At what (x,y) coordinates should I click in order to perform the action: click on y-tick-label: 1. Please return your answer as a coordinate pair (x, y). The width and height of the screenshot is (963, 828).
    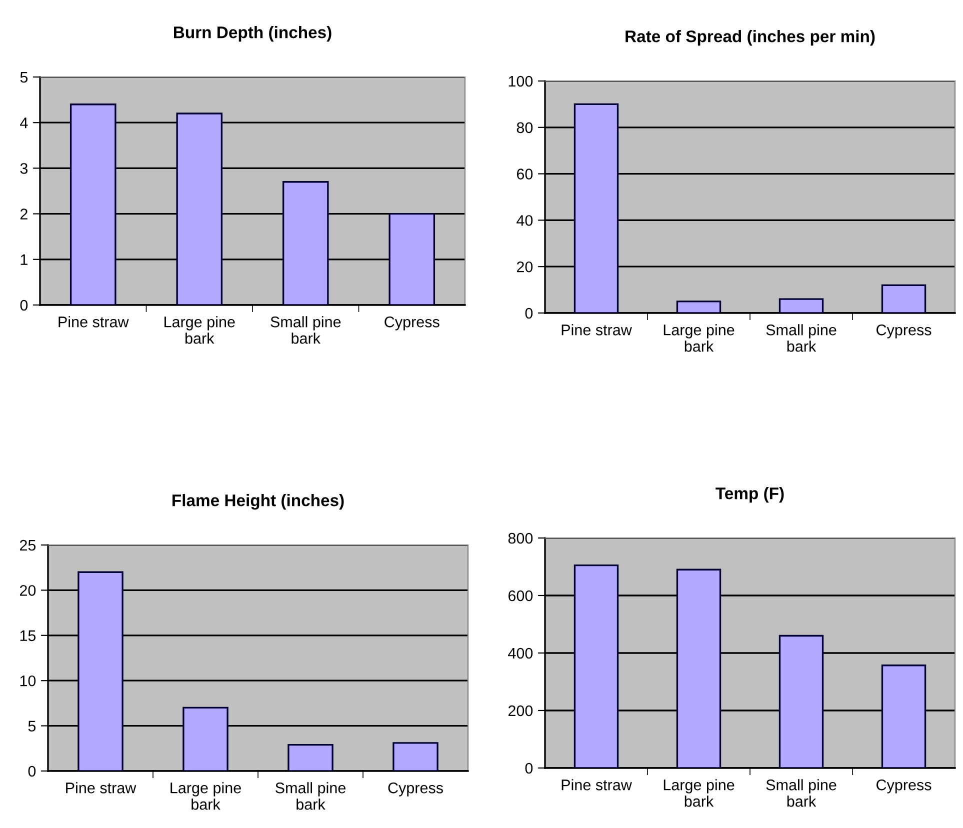
    Looking at the image, I should click on (24, 259).